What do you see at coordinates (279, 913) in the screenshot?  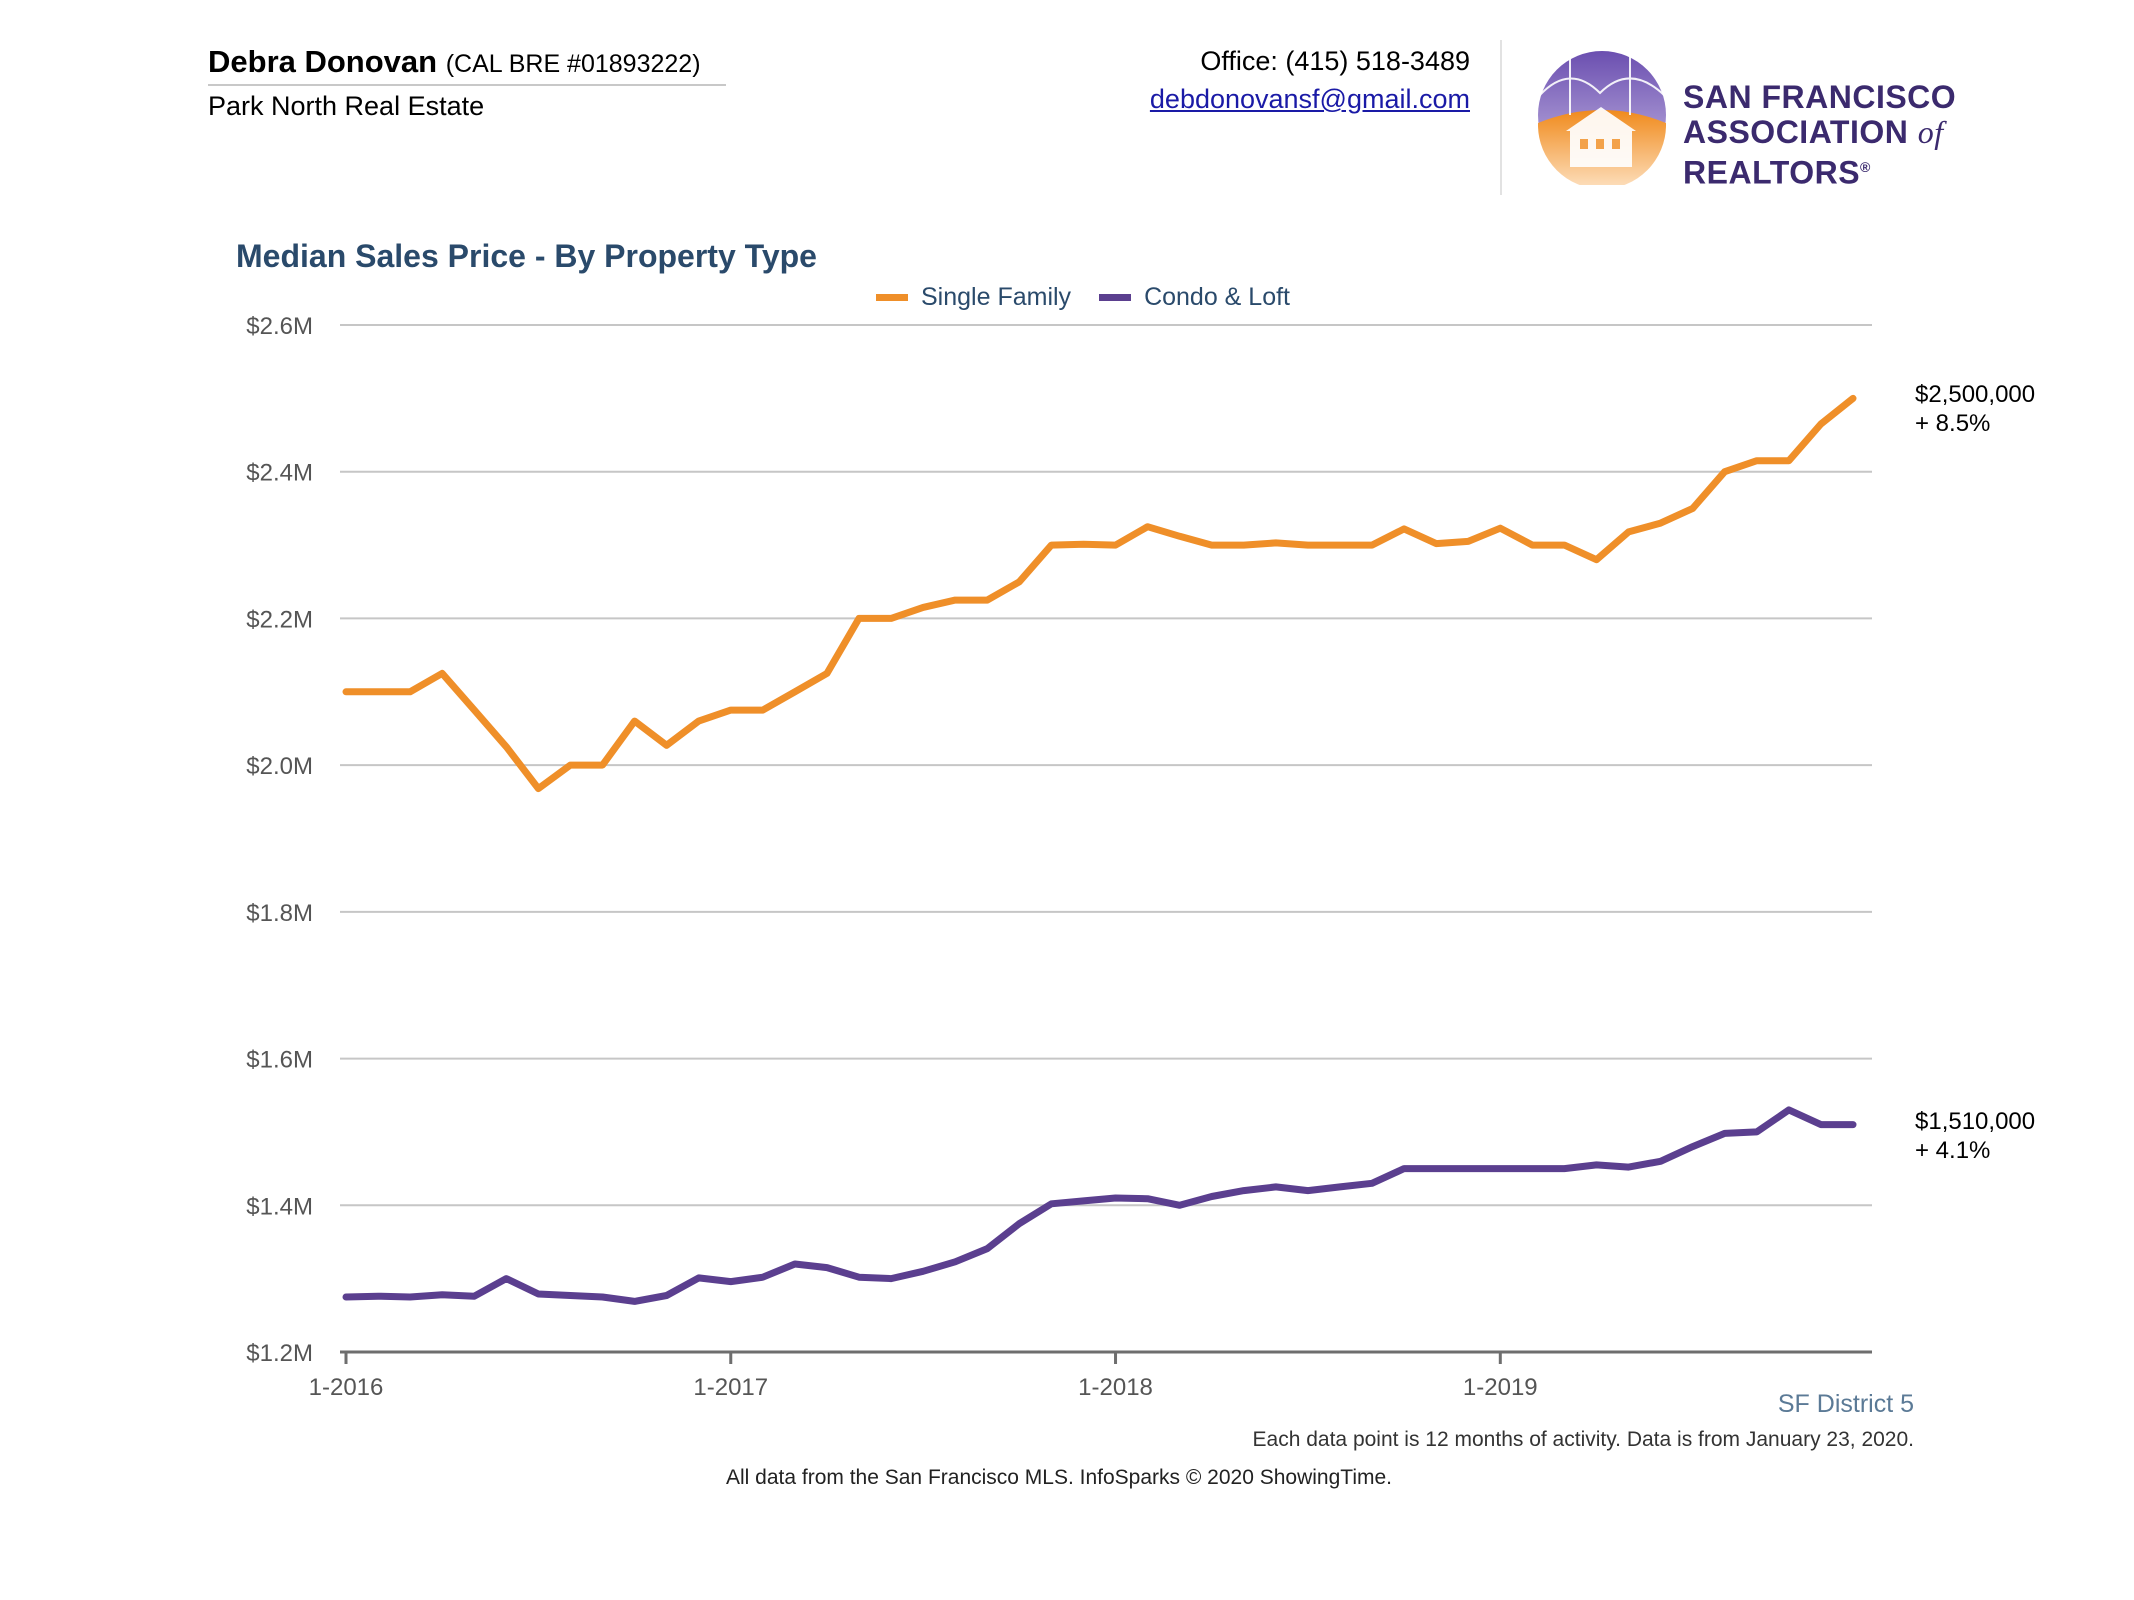 I see `y-tick-label: $1.8M` at bounding box center [279, 913].